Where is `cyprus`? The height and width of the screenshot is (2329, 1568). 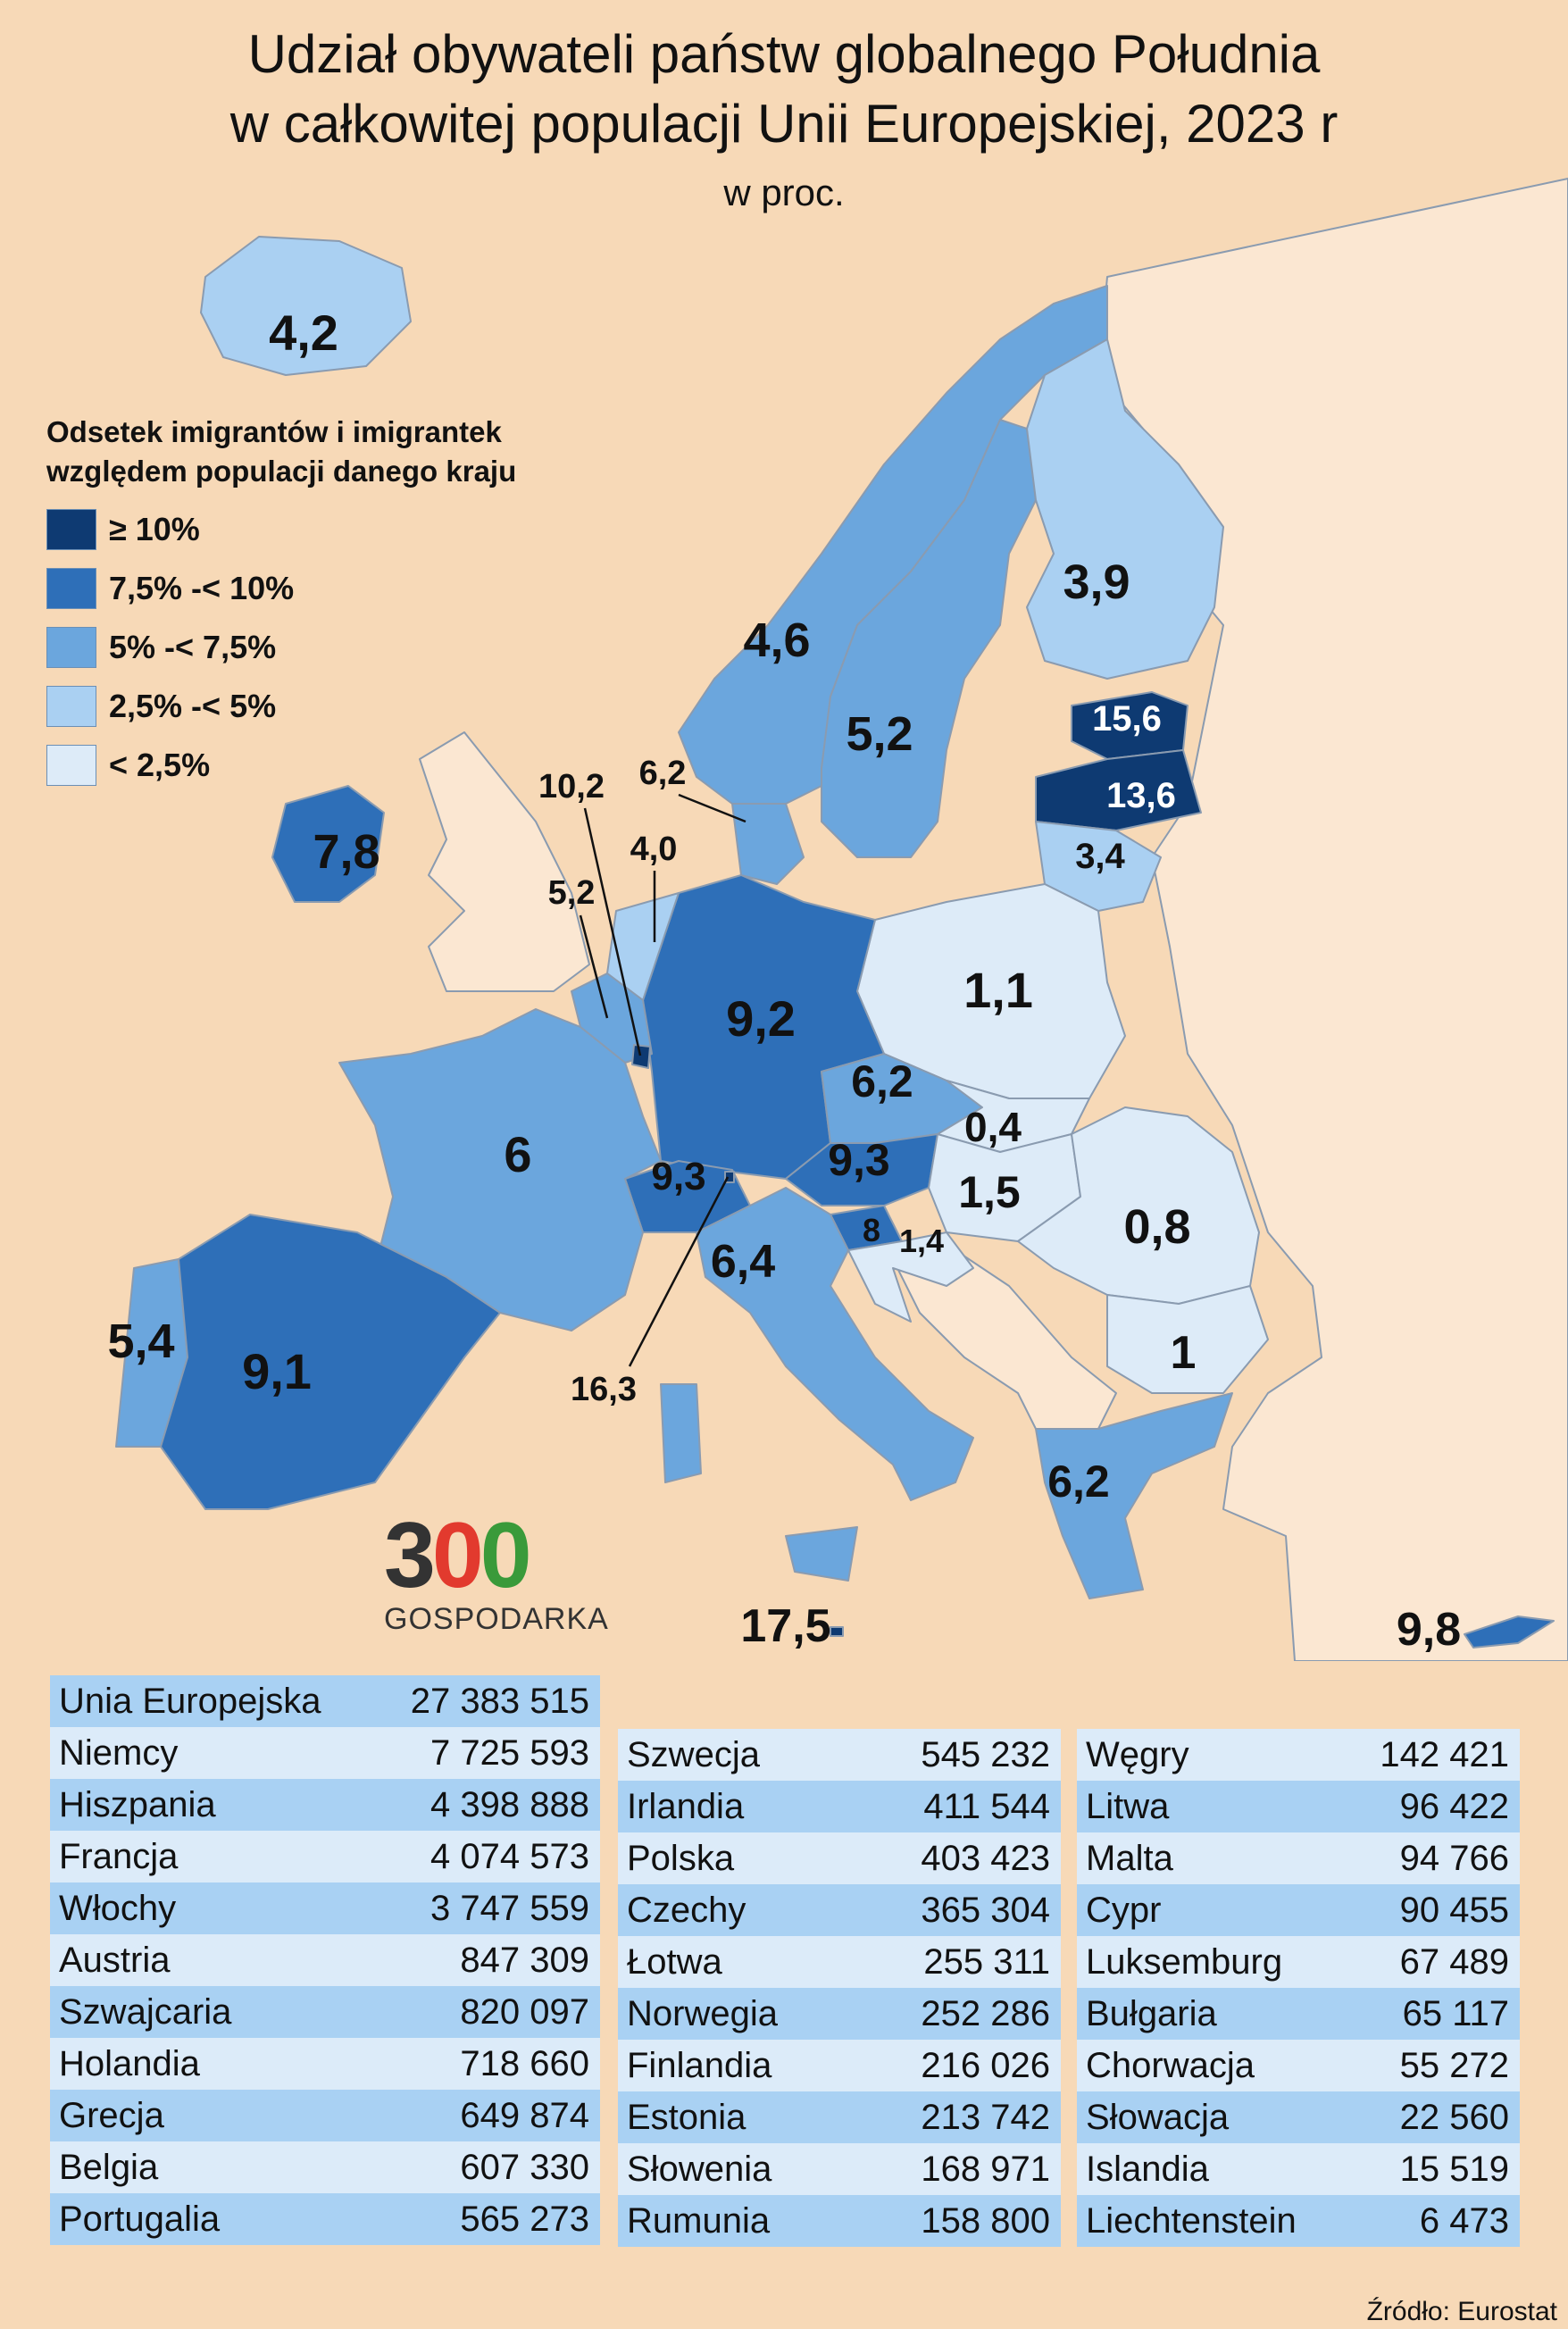
cyprus is located at coordinates (1509, 1632).